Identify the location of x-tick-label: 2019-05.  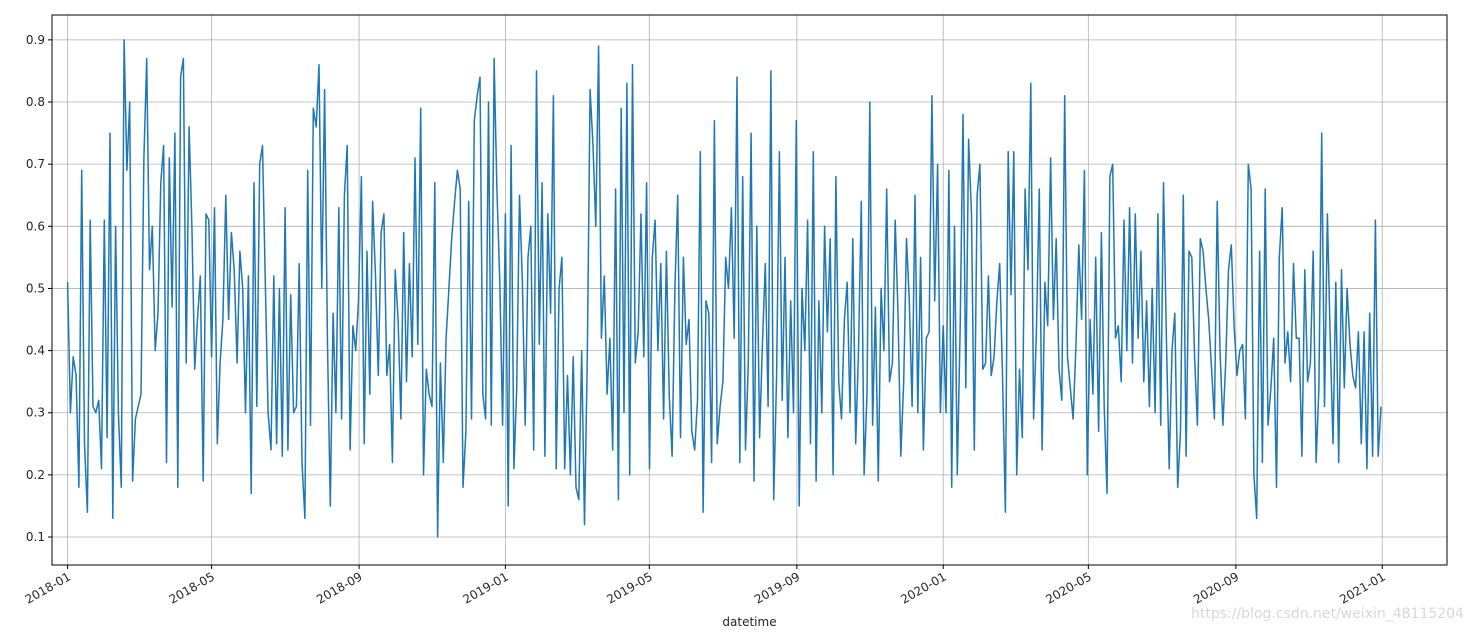
(629, 587).